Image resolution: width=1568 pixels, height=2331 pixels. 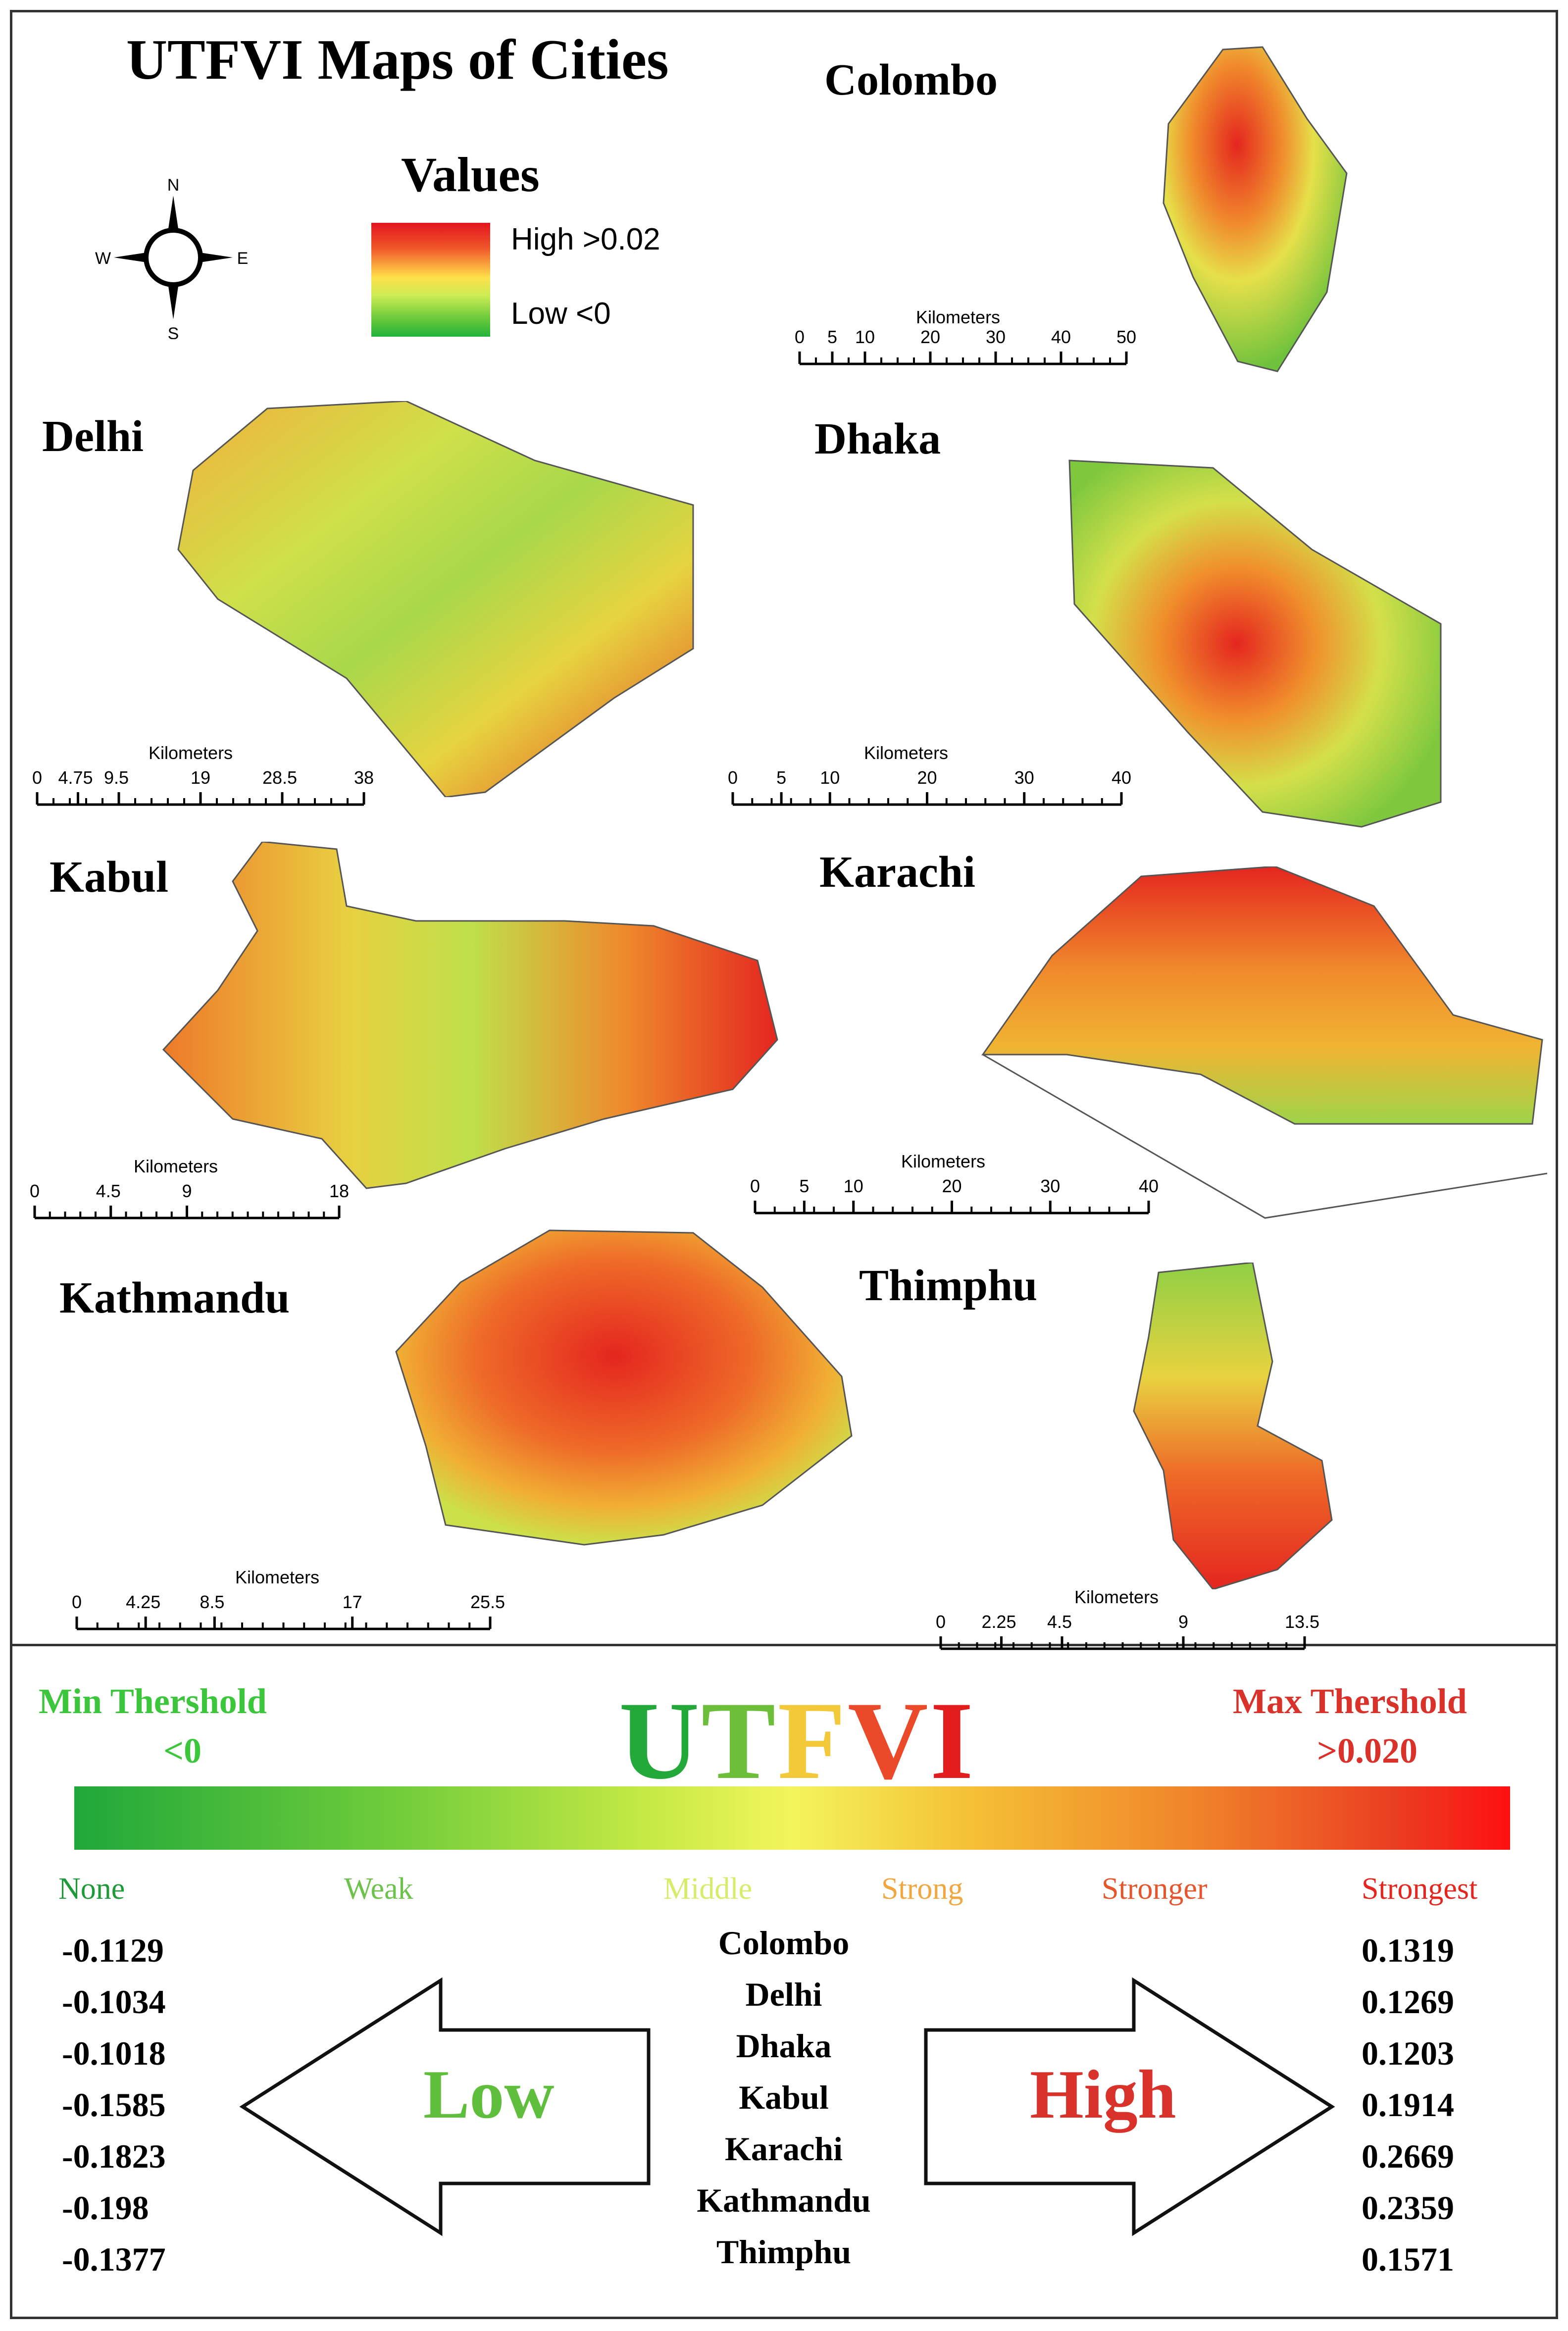 I want to click on high-word: High, so click(x=1103, y=2095).